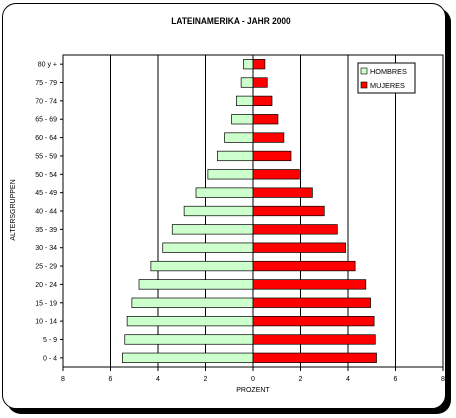 This screenshot has height=418, width=456. Describe the element at coordinates (50, 358) in the screenshot. I see `y-tick-label: 0 - 4` at that location.